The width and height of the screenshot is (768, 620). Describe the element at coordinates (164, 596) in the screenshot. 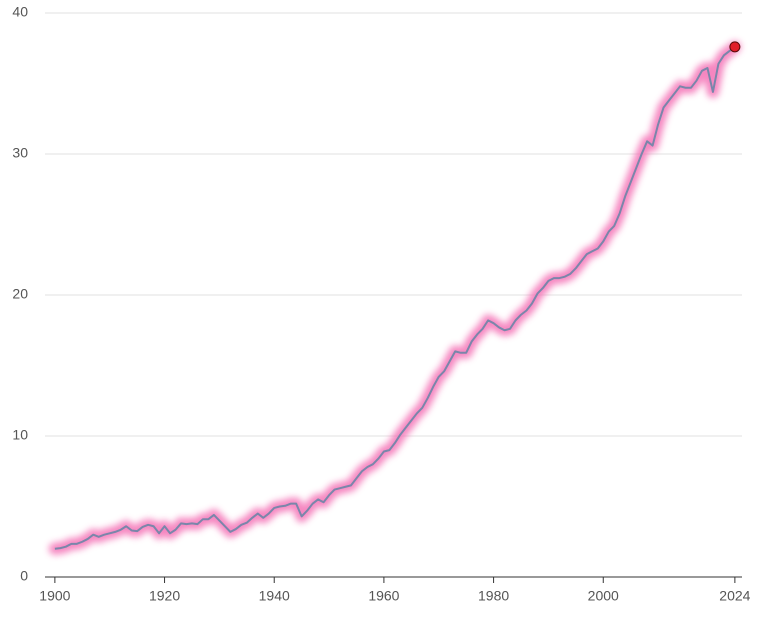

I see `x-tick-label: 1920` at that location.